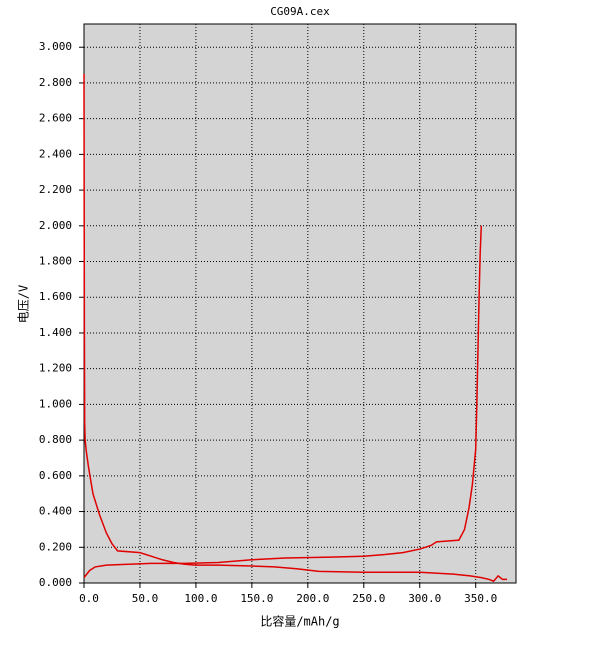 This screenshot has height=667, width=600. What do you see at coordinates (55, 46) in the screenshot?
I see `y-tick-label: 3.000` at bounding box center [55, 46].